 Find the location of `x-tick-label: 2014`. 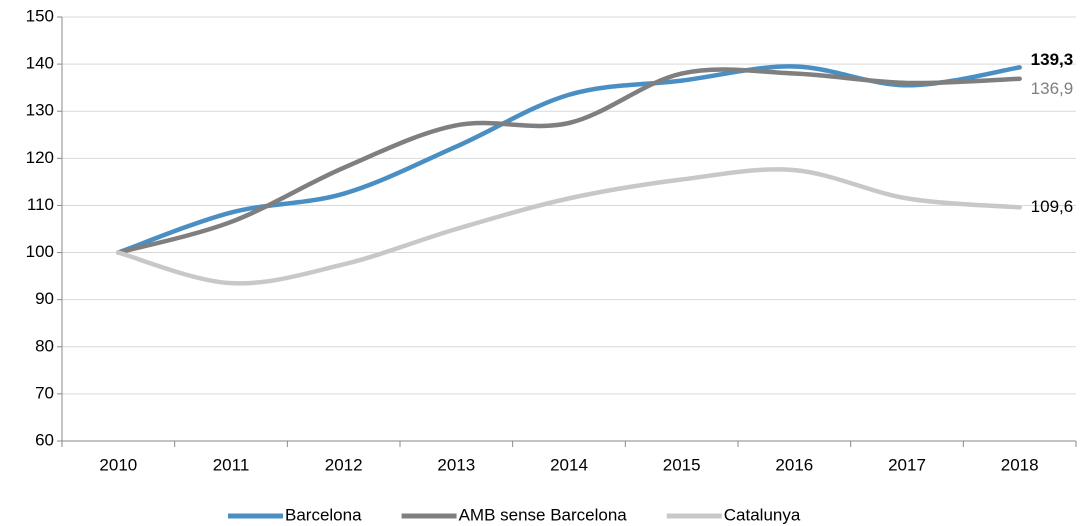

x-tick-label: 2014 is located at coordinates (569, 464).